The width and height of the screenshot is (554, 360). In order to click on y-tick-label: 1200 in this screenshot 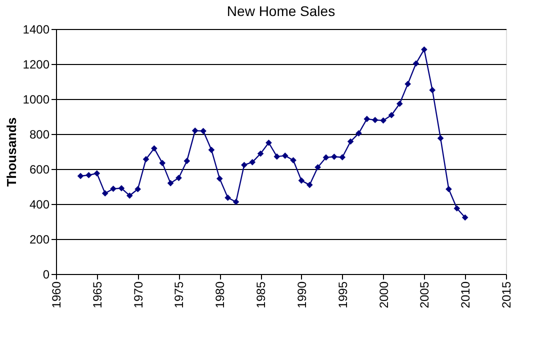, I will do `click(36, 65)`.